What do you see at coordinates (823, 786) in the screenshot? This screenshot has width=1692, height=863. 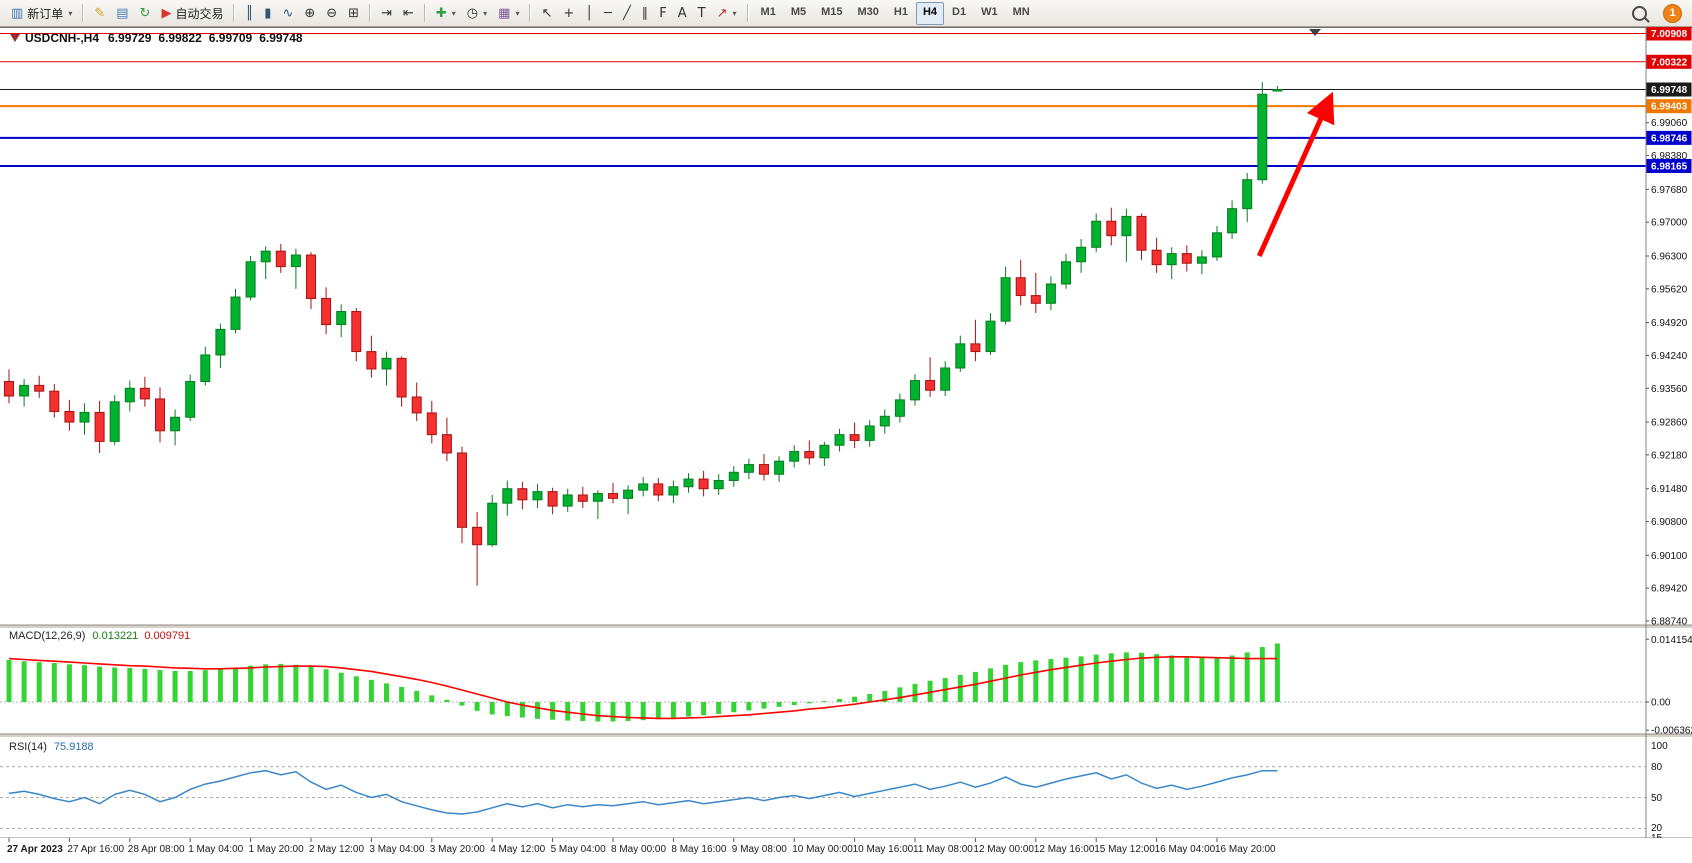 I see `rsi-panel` at bounding box center [823, 786].